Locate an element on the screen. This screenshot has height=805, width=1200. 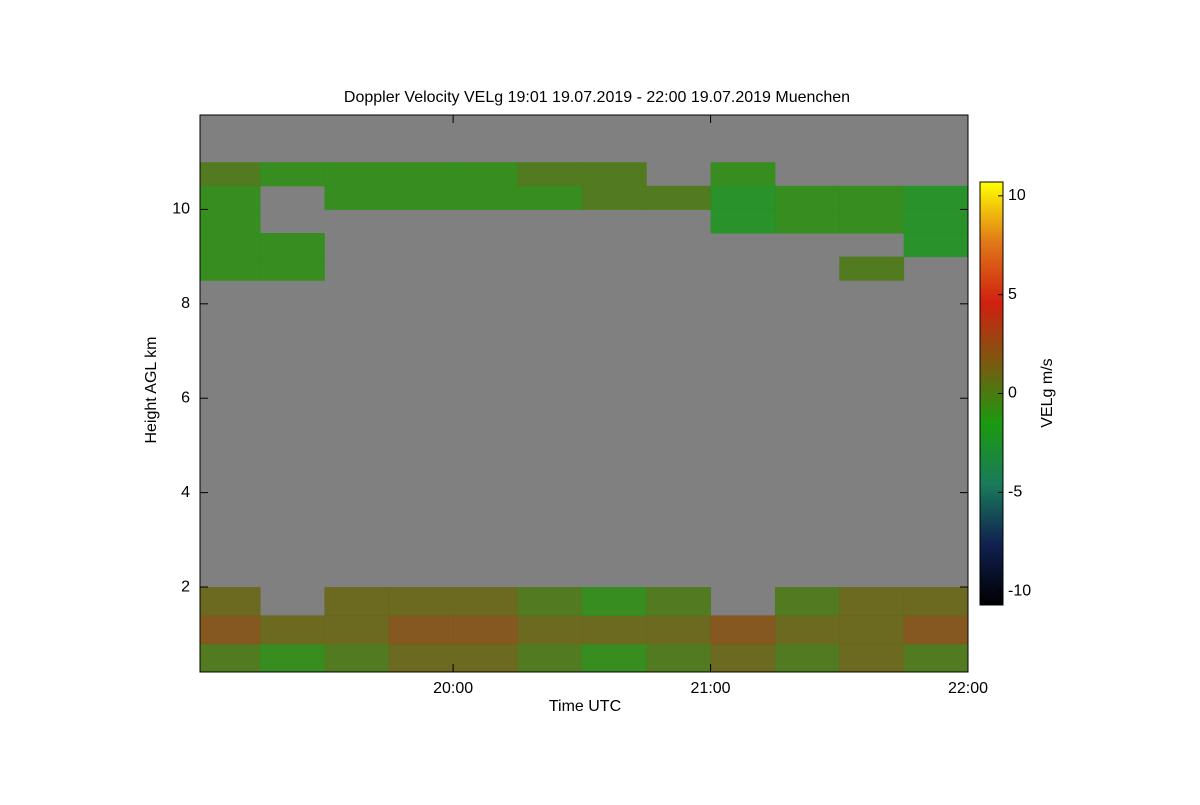
y-tick-label: 10 is located at coordinates (181, 209).